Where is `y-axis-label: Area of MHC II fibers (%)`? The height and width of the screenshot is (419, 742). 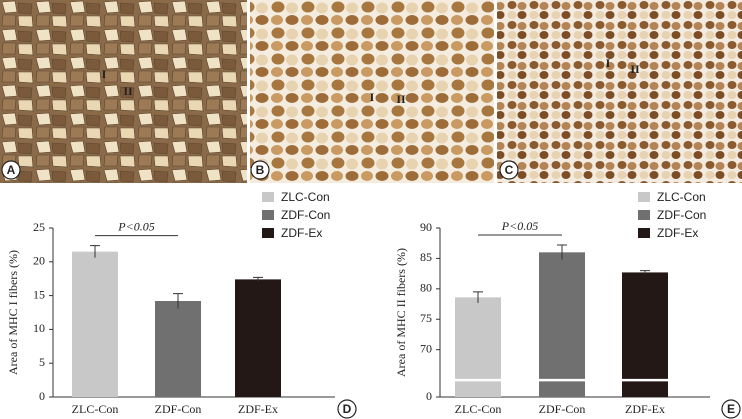
y-axis-label: Area of MHC II fibers (%) is located at coordinates (401, 312).